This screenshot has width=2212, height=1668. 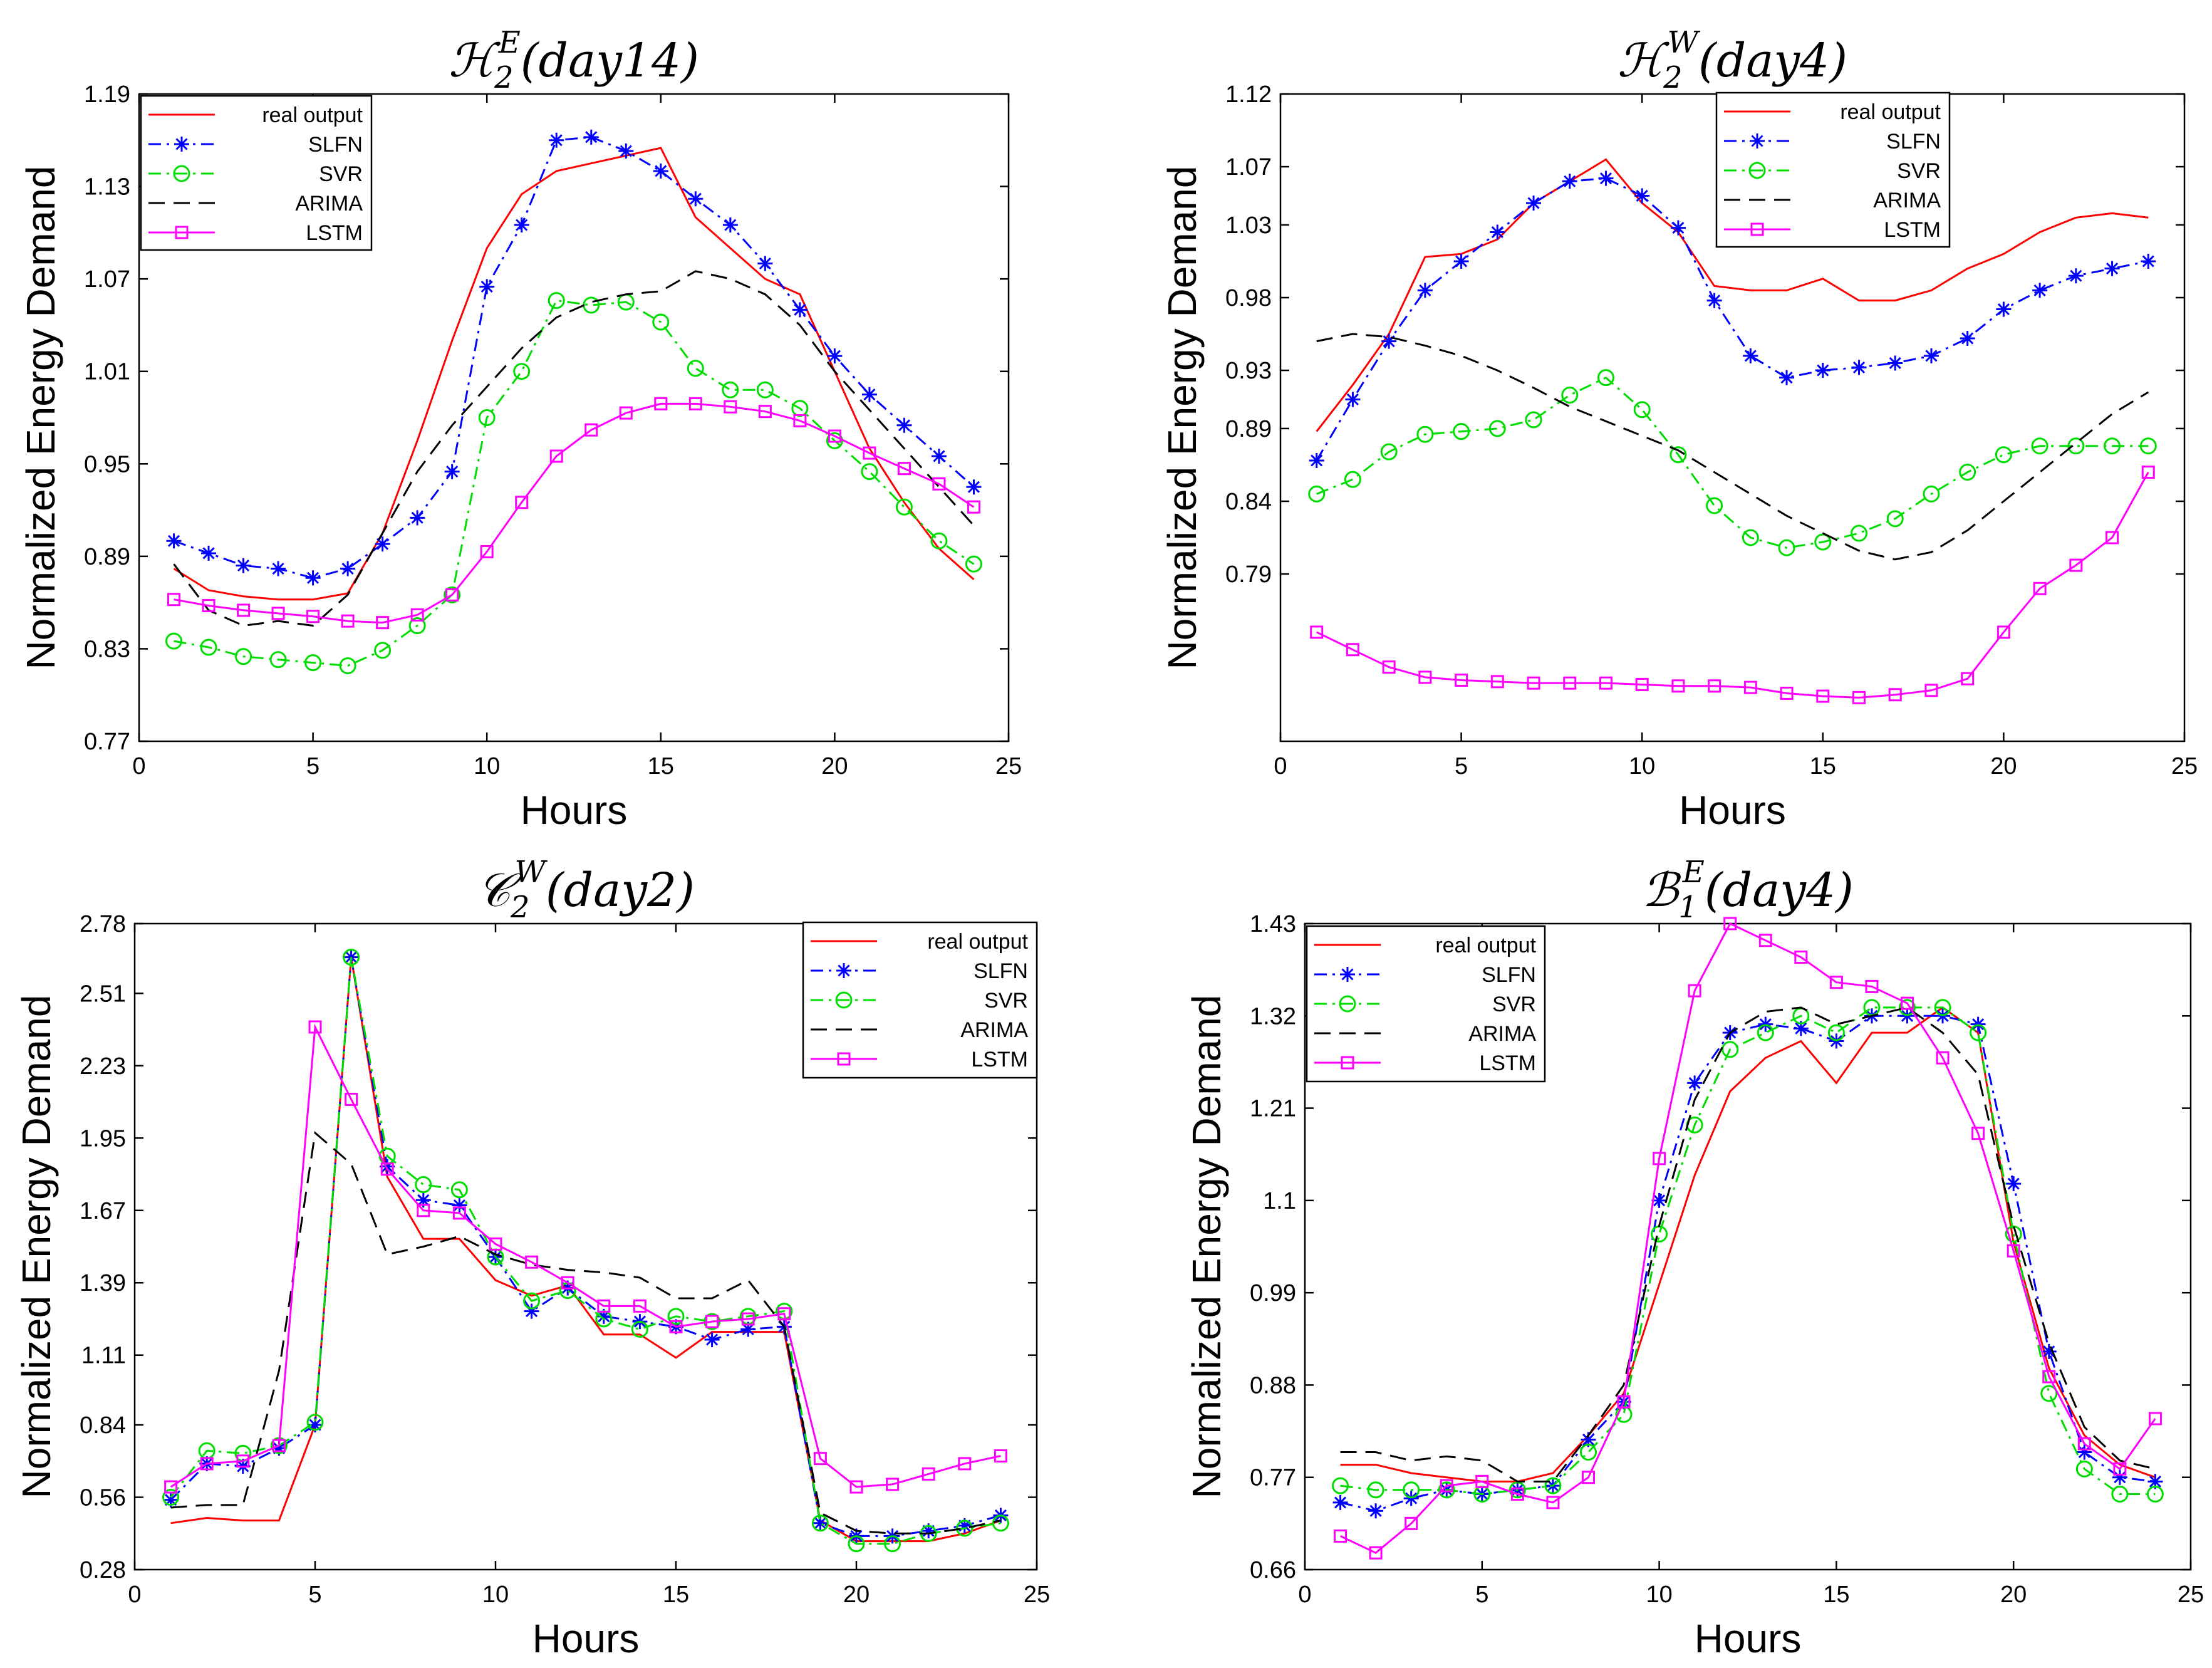 What do you see at coordinates (1748, 1245) in the screenshot?
I see `series-arima` at bounding box center [1748, 1245].